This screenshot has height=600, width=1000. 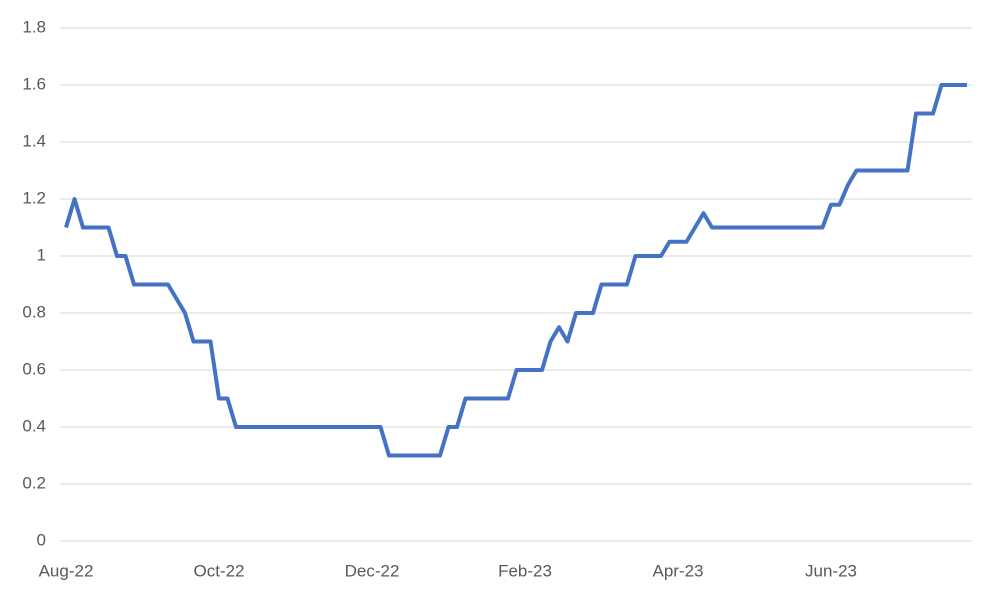 I want to click on x-tick-label: Jun-23, so click(x=831, y=570).